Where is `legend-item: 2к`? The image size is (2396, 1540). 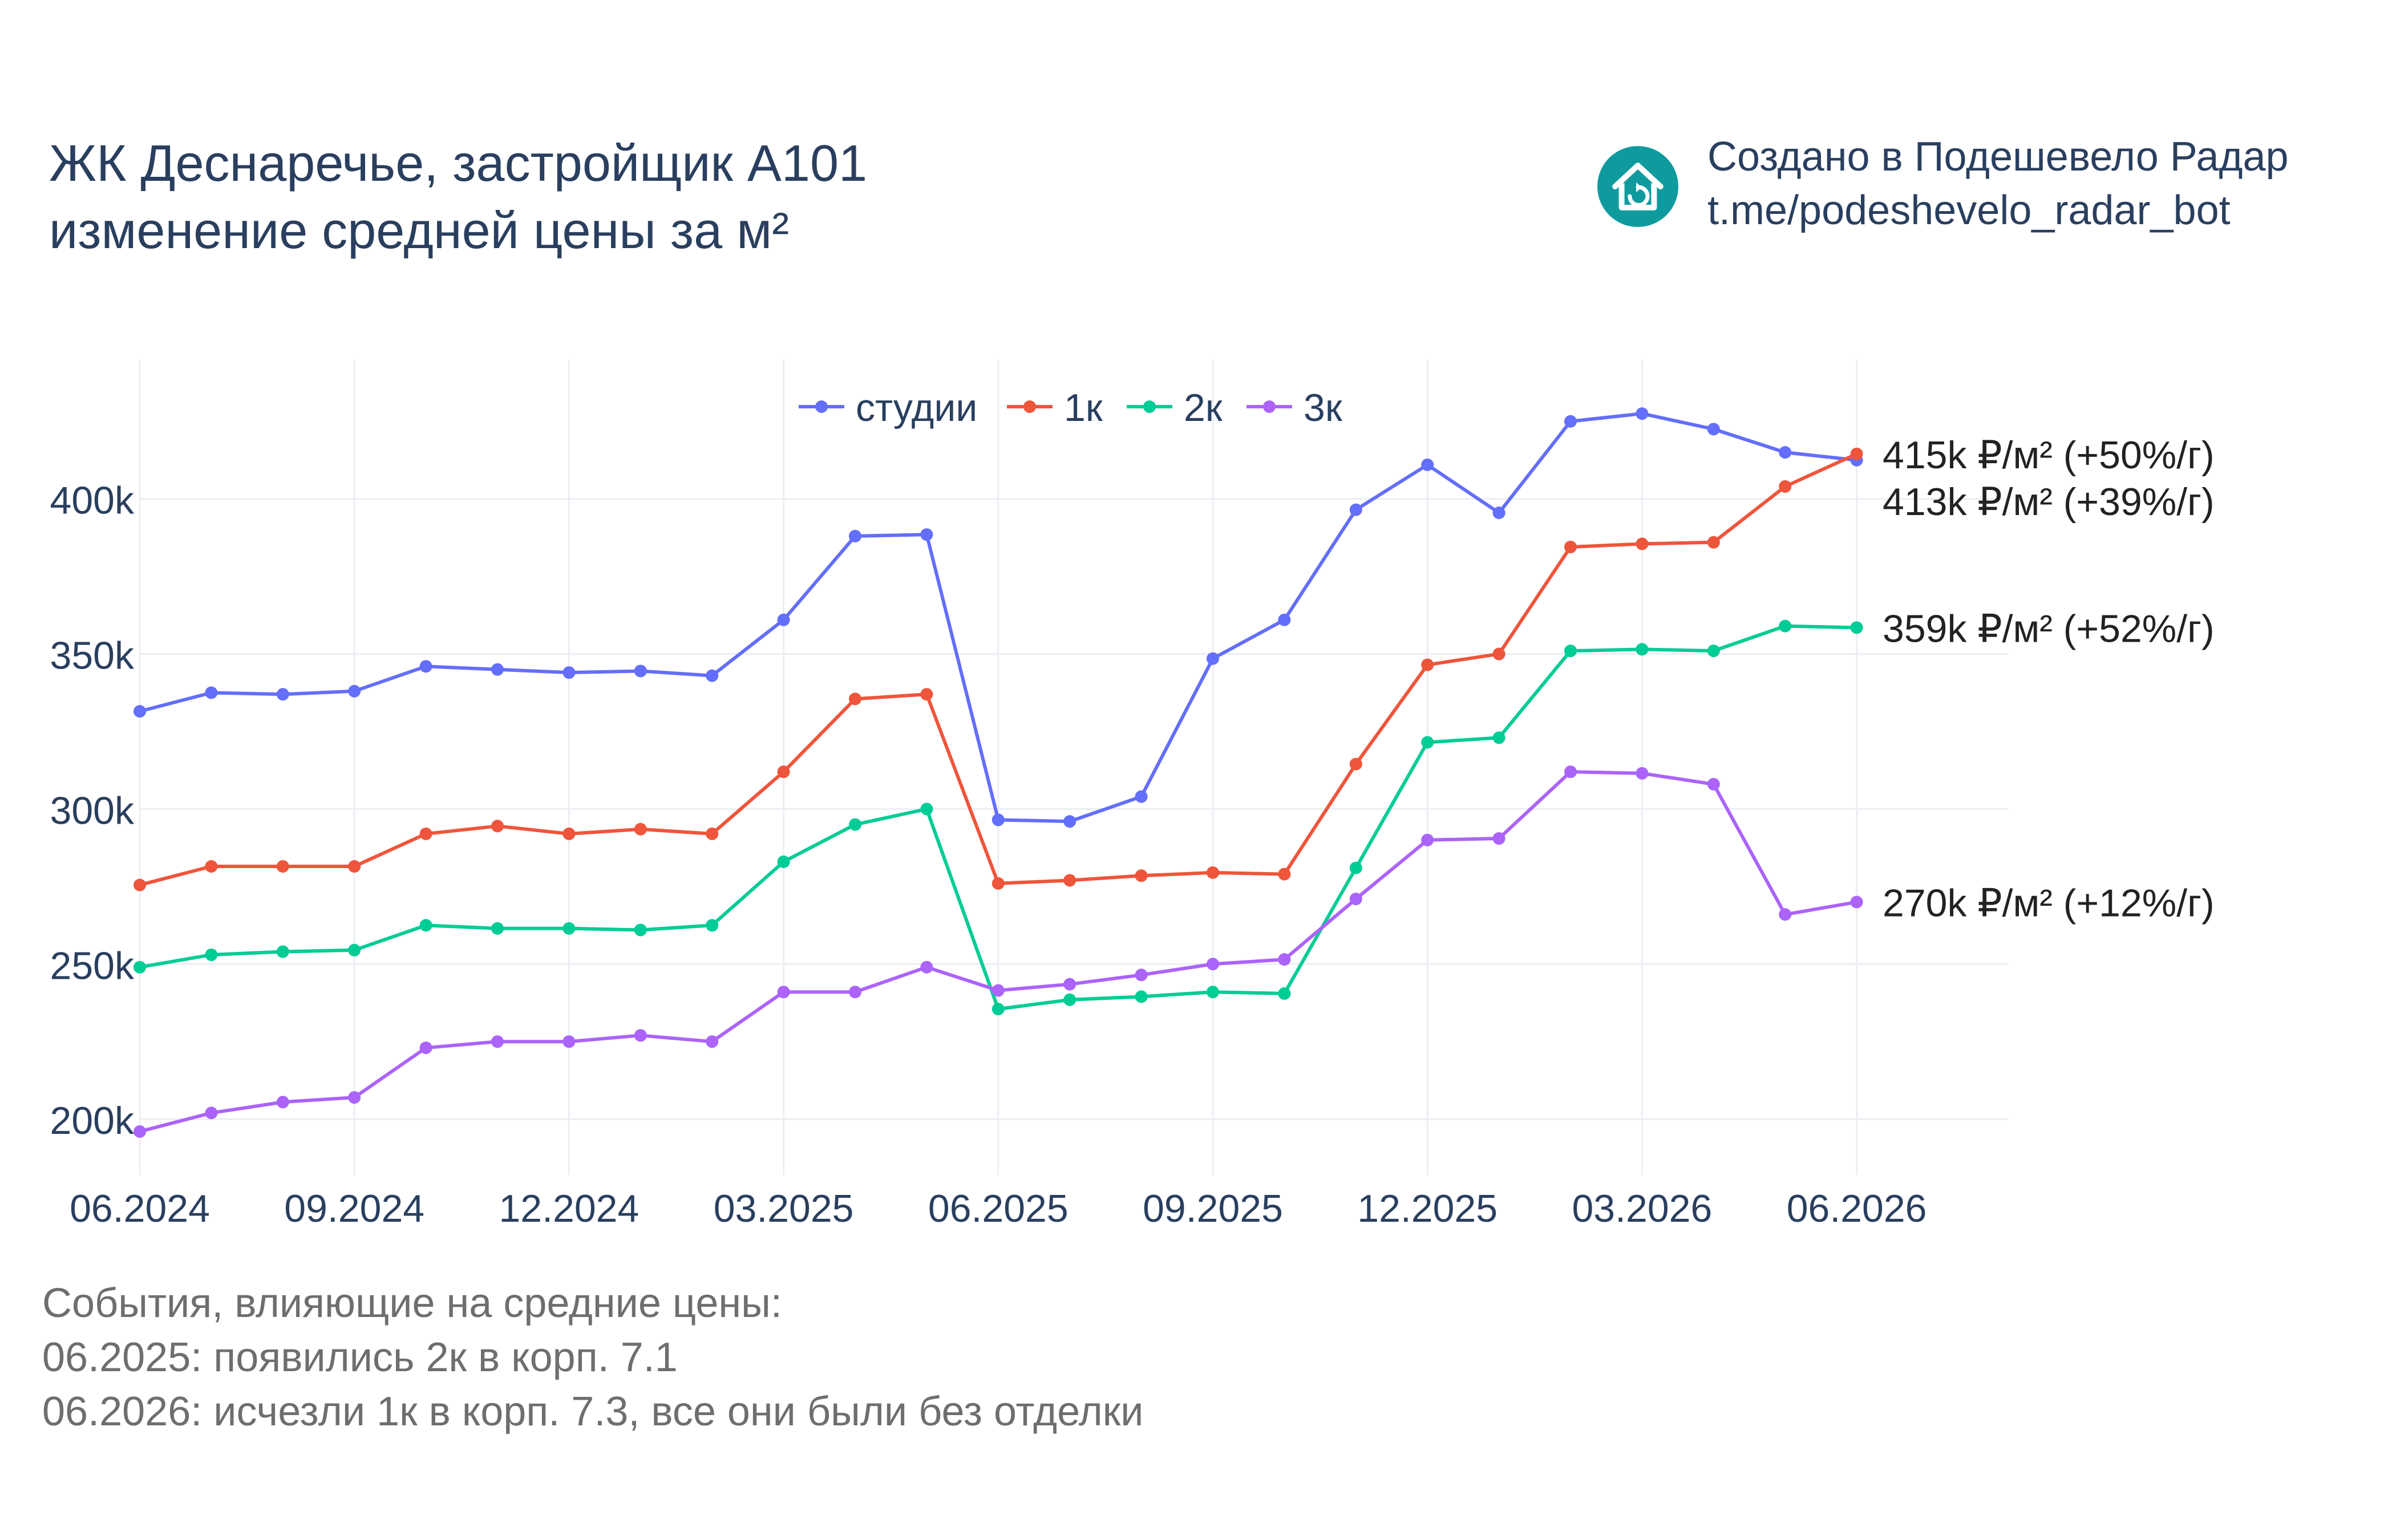 legend-item: 2к is located at coordinates (1175, 408).